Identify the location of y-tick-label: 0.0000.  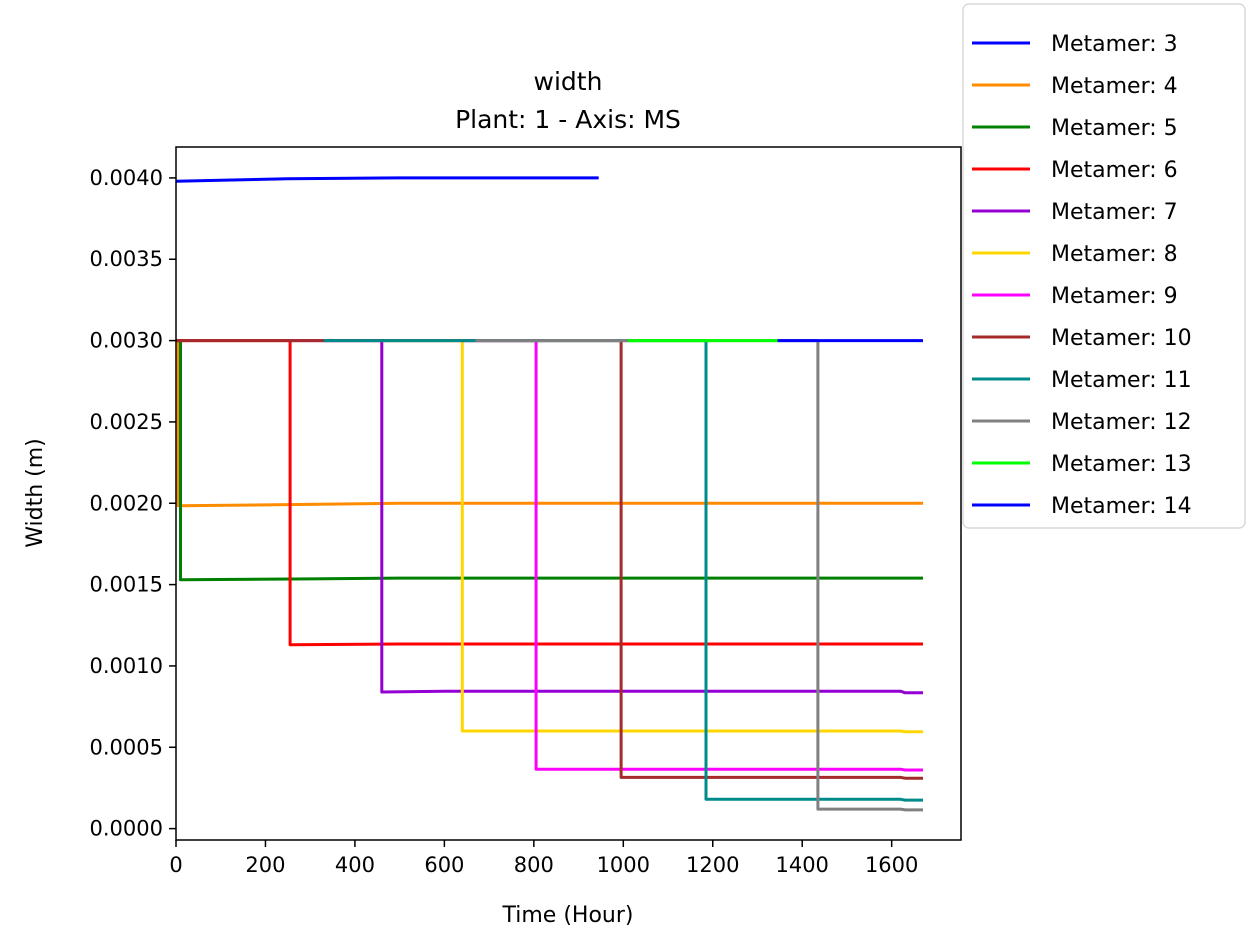
(126, 829).